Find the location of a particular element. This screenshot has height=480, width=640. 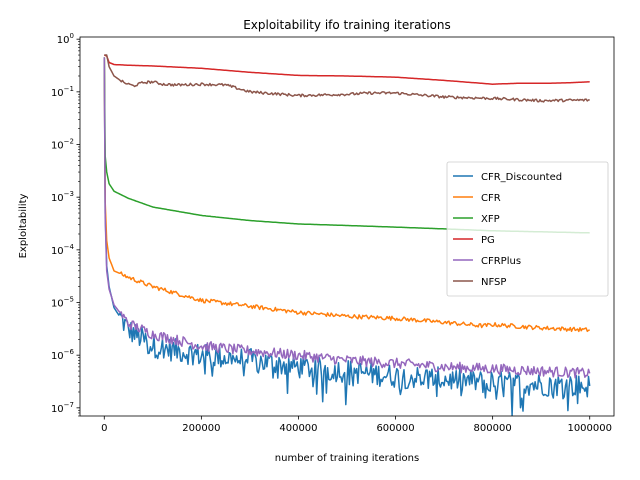

x-tick-label: 600000 is located at coordinates (395, 428).